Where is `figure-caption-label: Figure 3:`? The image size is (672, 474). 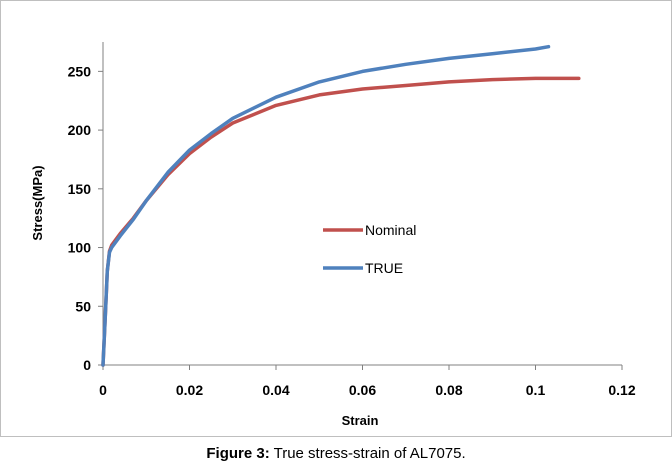
figure-caption-label: Figure 3: is located at coordinates (238, 453).